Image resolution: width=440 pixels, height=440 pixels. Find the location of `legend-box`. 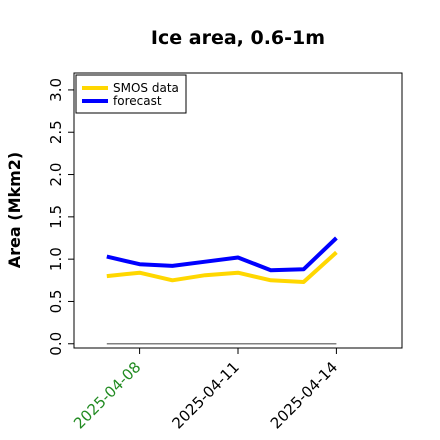

legend-box is located at coordinates (131, 94).